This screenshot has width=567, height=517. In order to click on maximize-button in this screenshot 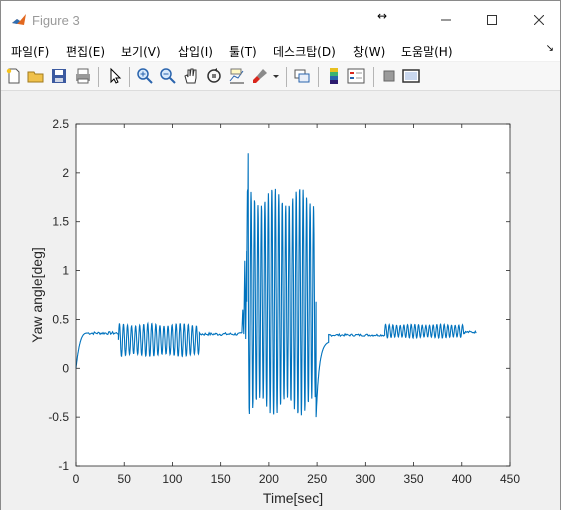, I will do `click(492, 20)`.